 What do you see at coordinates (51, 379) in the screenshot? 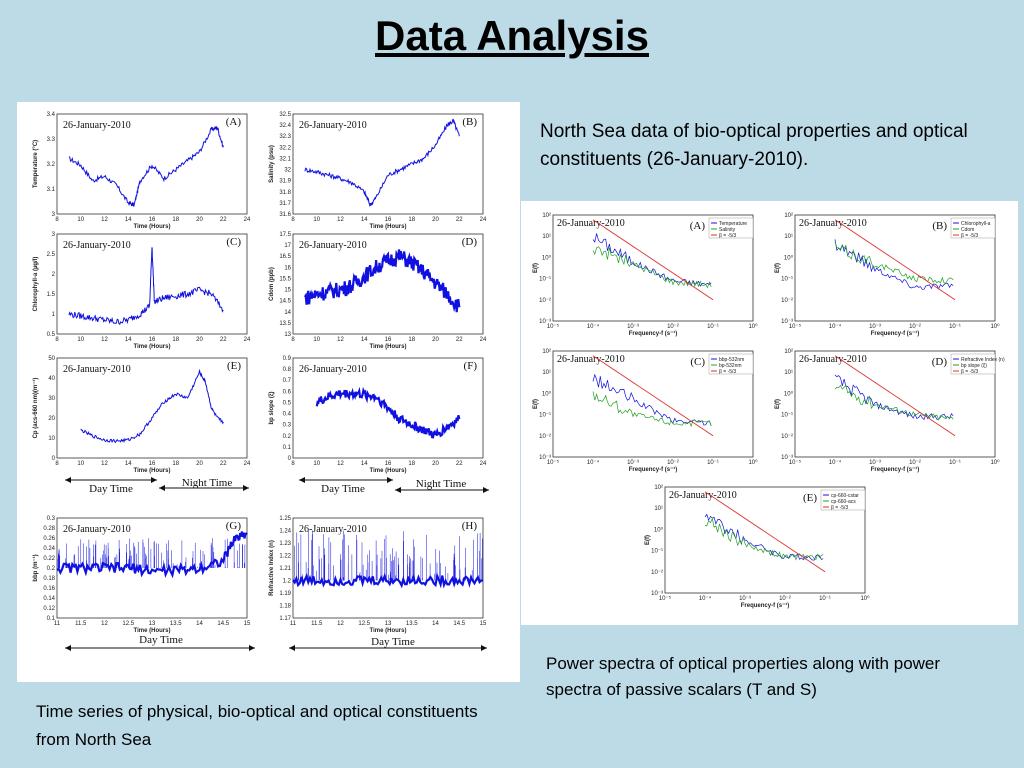
I see `y-tick-label: 40` at bounding box center [51, 379].